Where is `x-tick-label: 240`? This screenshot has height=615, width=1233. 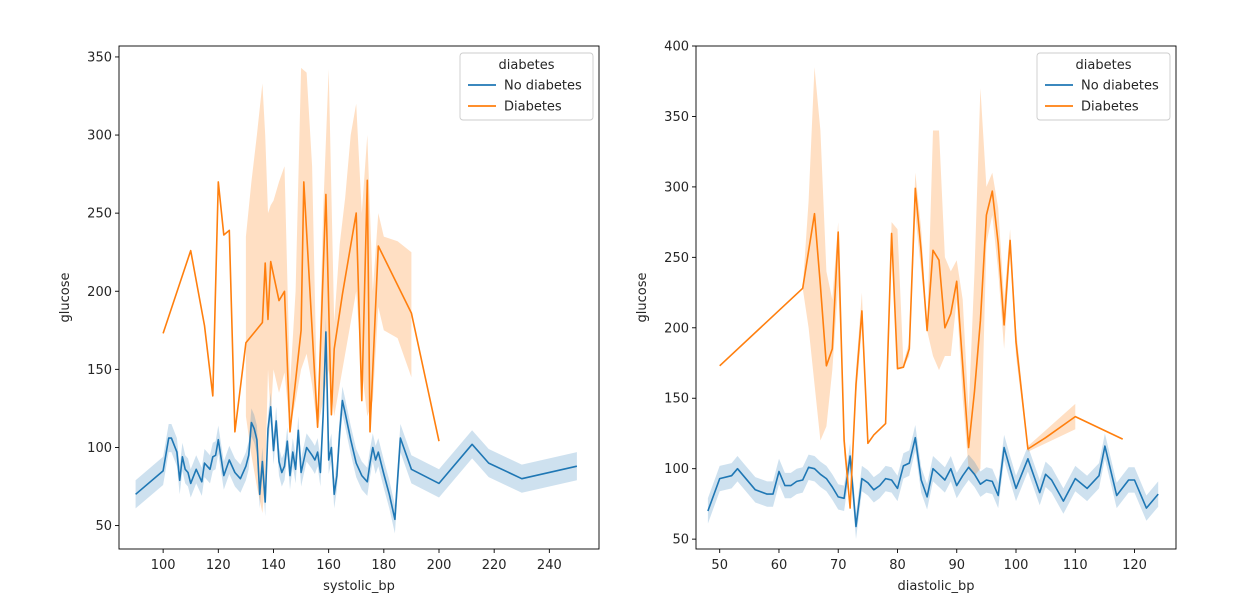 x-tick-label: 240 is located at coordinates (549, 565).